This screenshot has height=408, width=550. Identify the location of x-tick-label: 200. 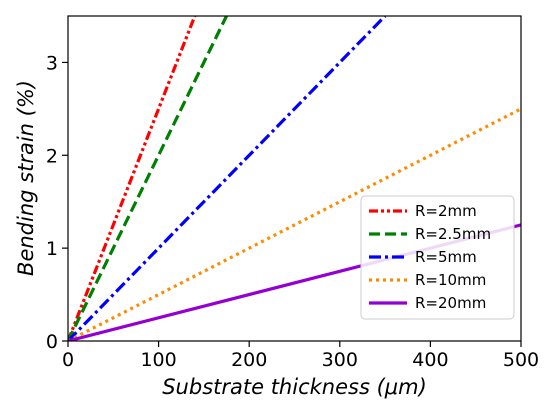
(249, 360).